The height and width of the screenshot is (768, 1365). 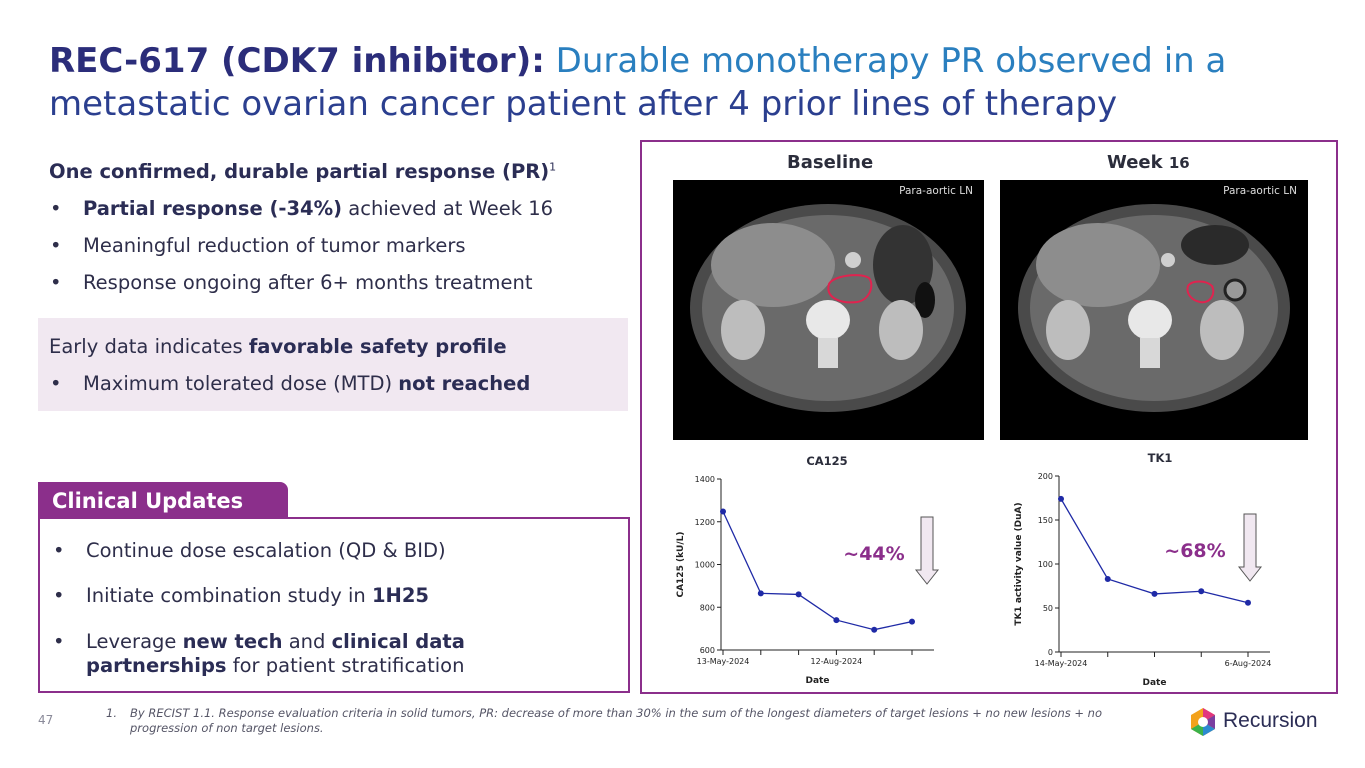 I want to click on reduction-annotation: ~44%, so click(x=873, y=554).